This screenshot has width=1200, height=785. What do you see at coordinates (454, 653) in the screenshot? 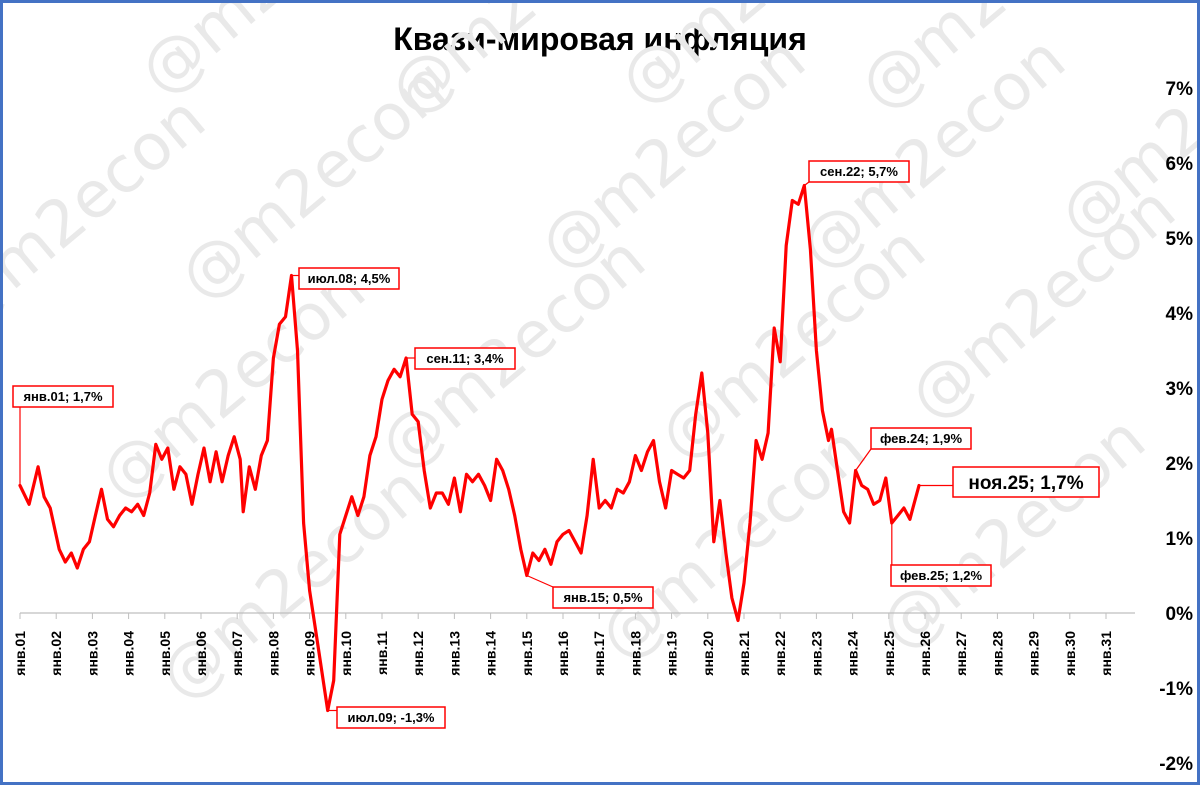
I see `x-tick-label: янв.13` at bounding box center [454, 653].